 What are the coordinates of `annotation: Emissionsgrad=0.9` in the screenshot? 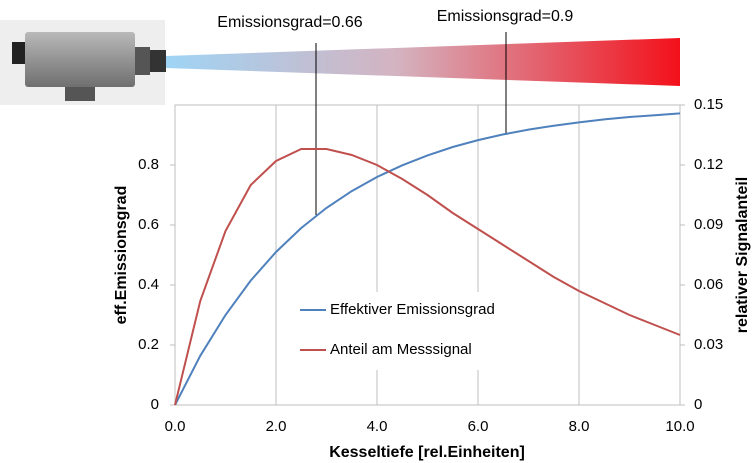 It's located at (505, 16).